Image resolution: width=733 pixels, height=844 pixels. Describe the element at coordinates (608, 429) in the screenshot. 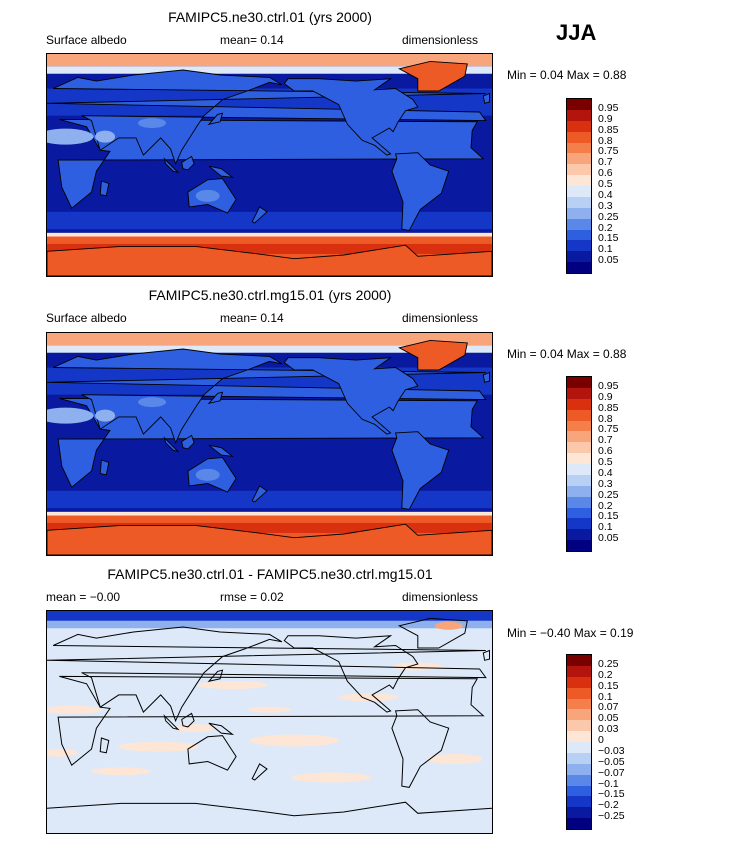

I see `colorbar-tick-label: 0.75` at that location.